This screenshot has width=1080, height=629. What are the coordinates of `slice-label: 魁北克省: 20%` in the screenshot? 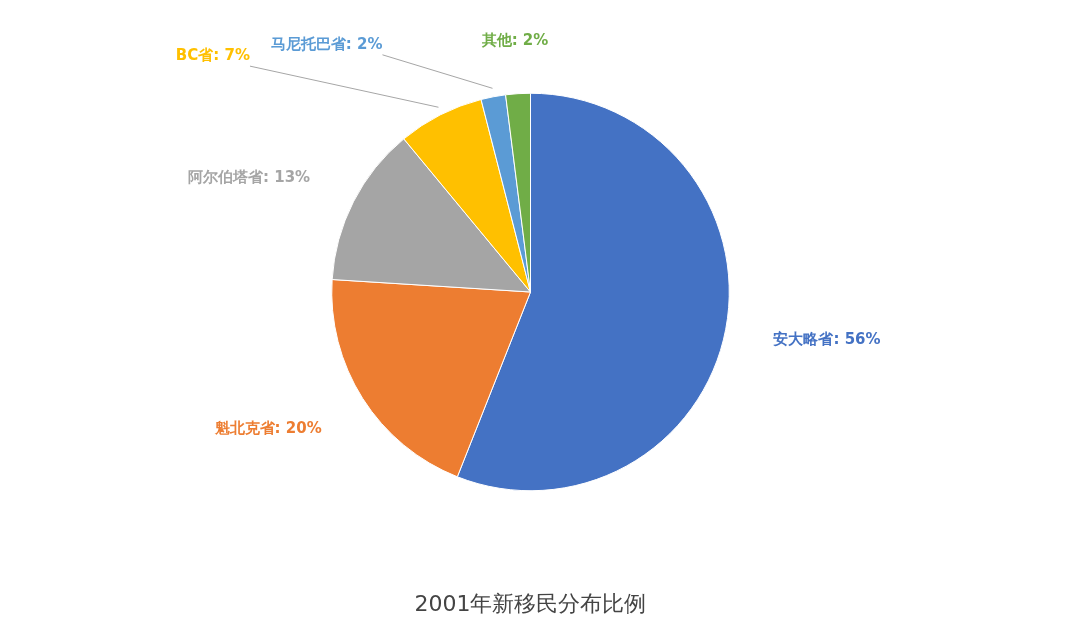 It's located at (267, 427).